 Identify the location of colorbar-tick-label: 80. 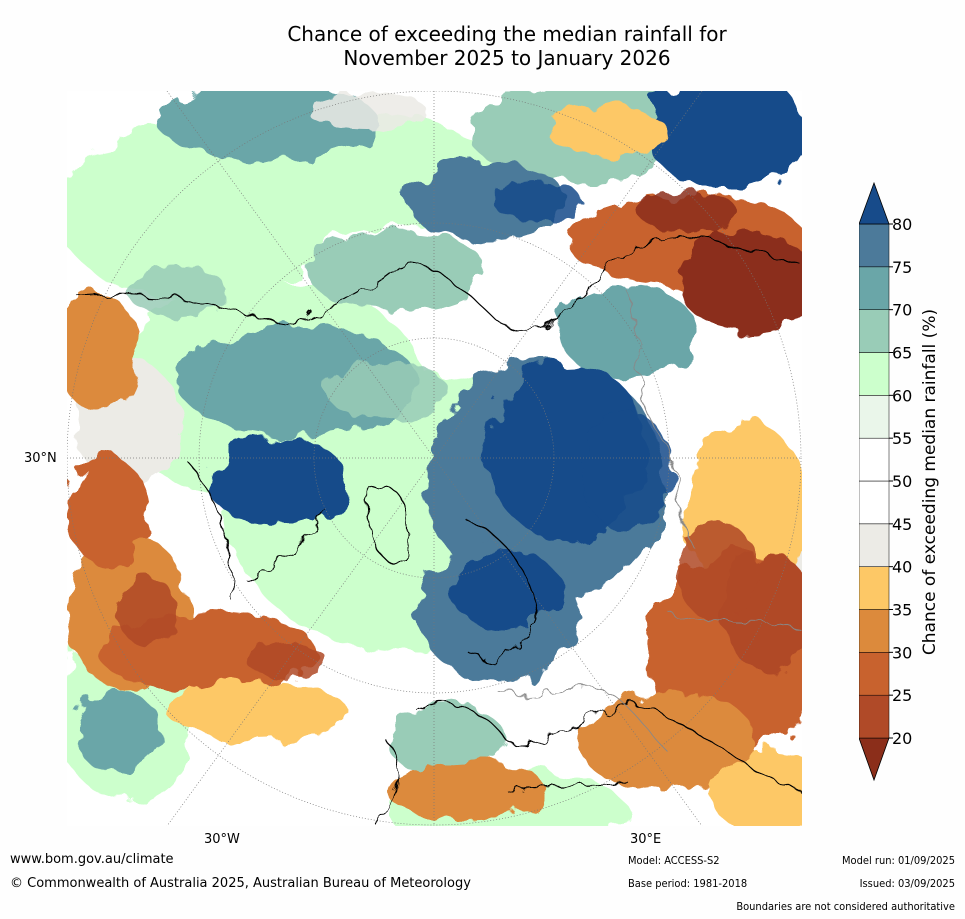
(902, 224).